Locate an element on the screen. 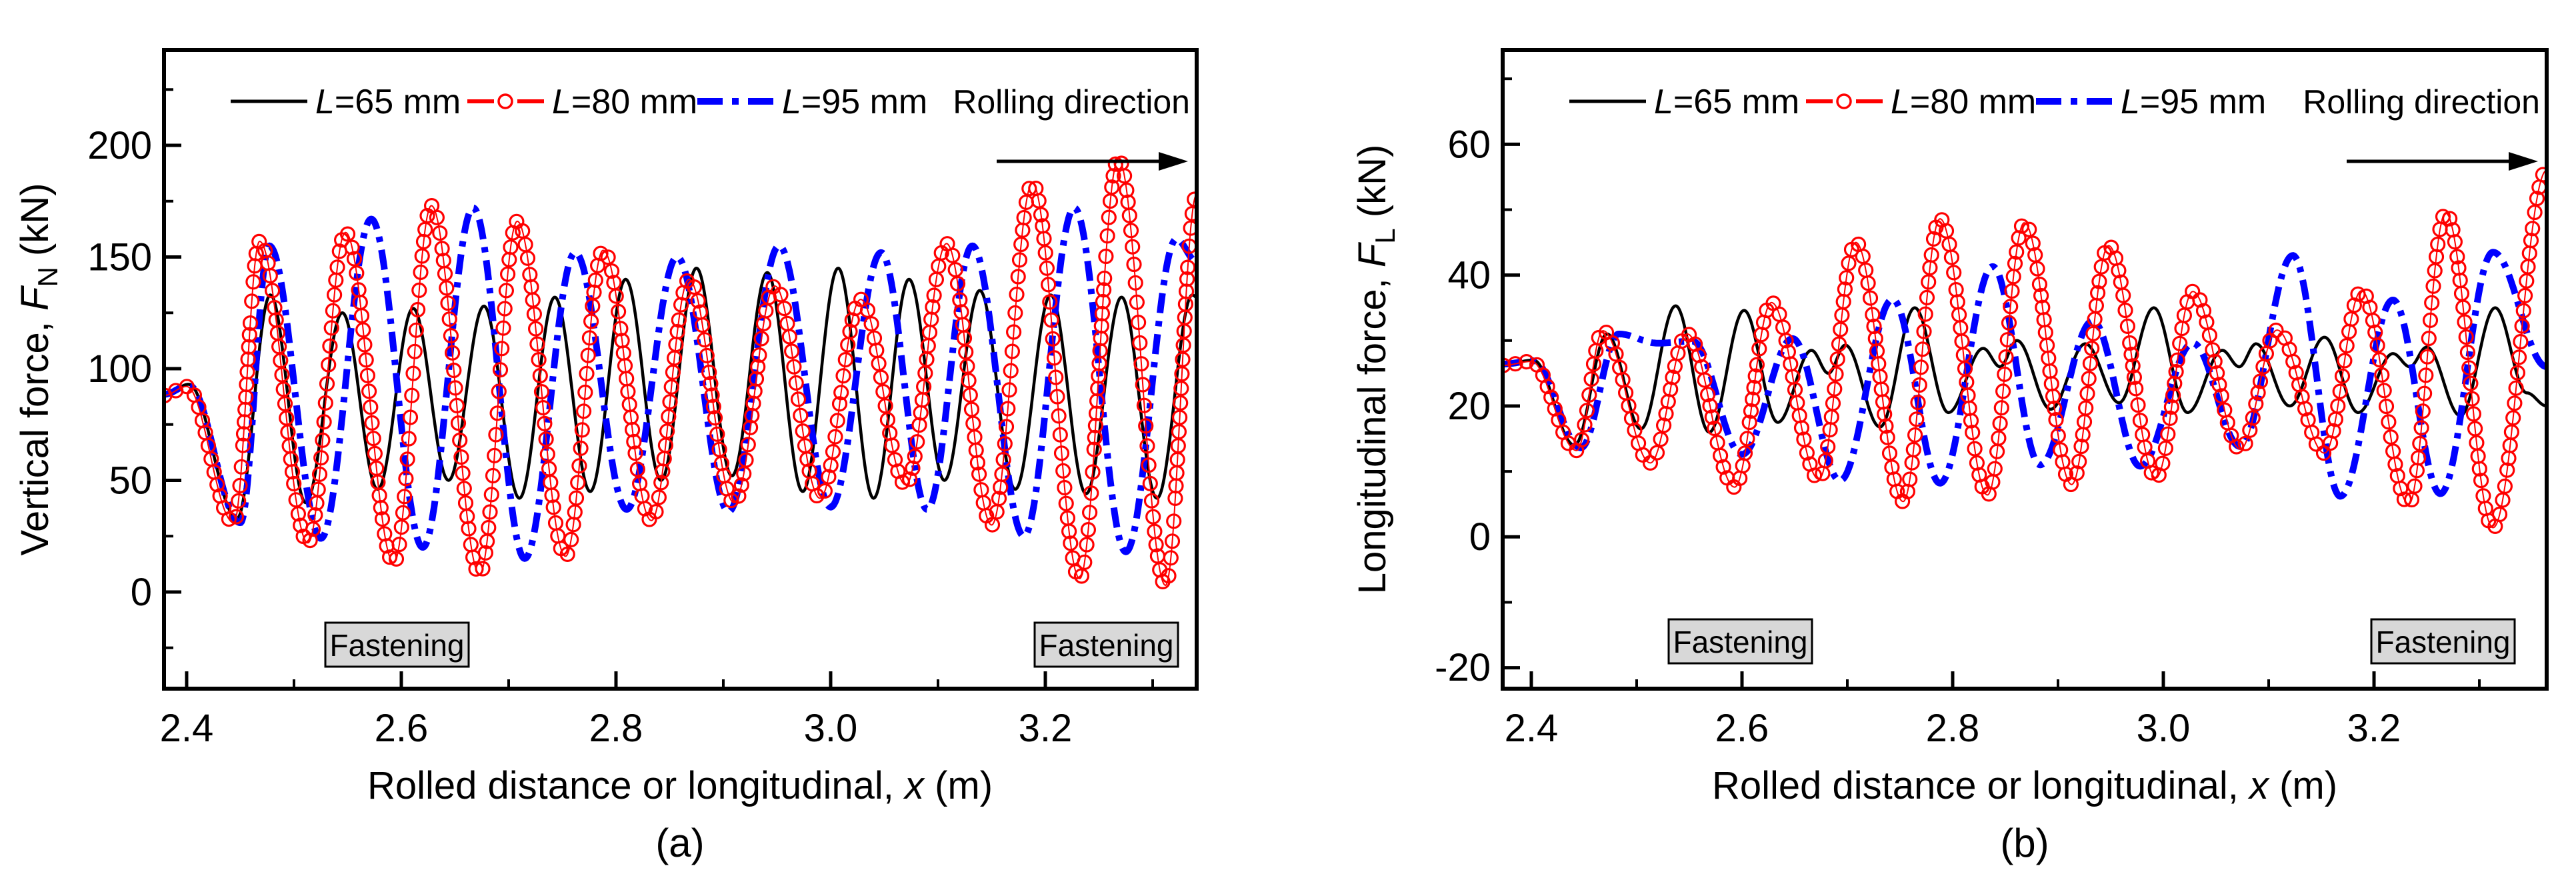 Image resolution: width=2576 pixels, height=880 pixels. legend-sample-l80-circle is located at coordinates (505, 101).